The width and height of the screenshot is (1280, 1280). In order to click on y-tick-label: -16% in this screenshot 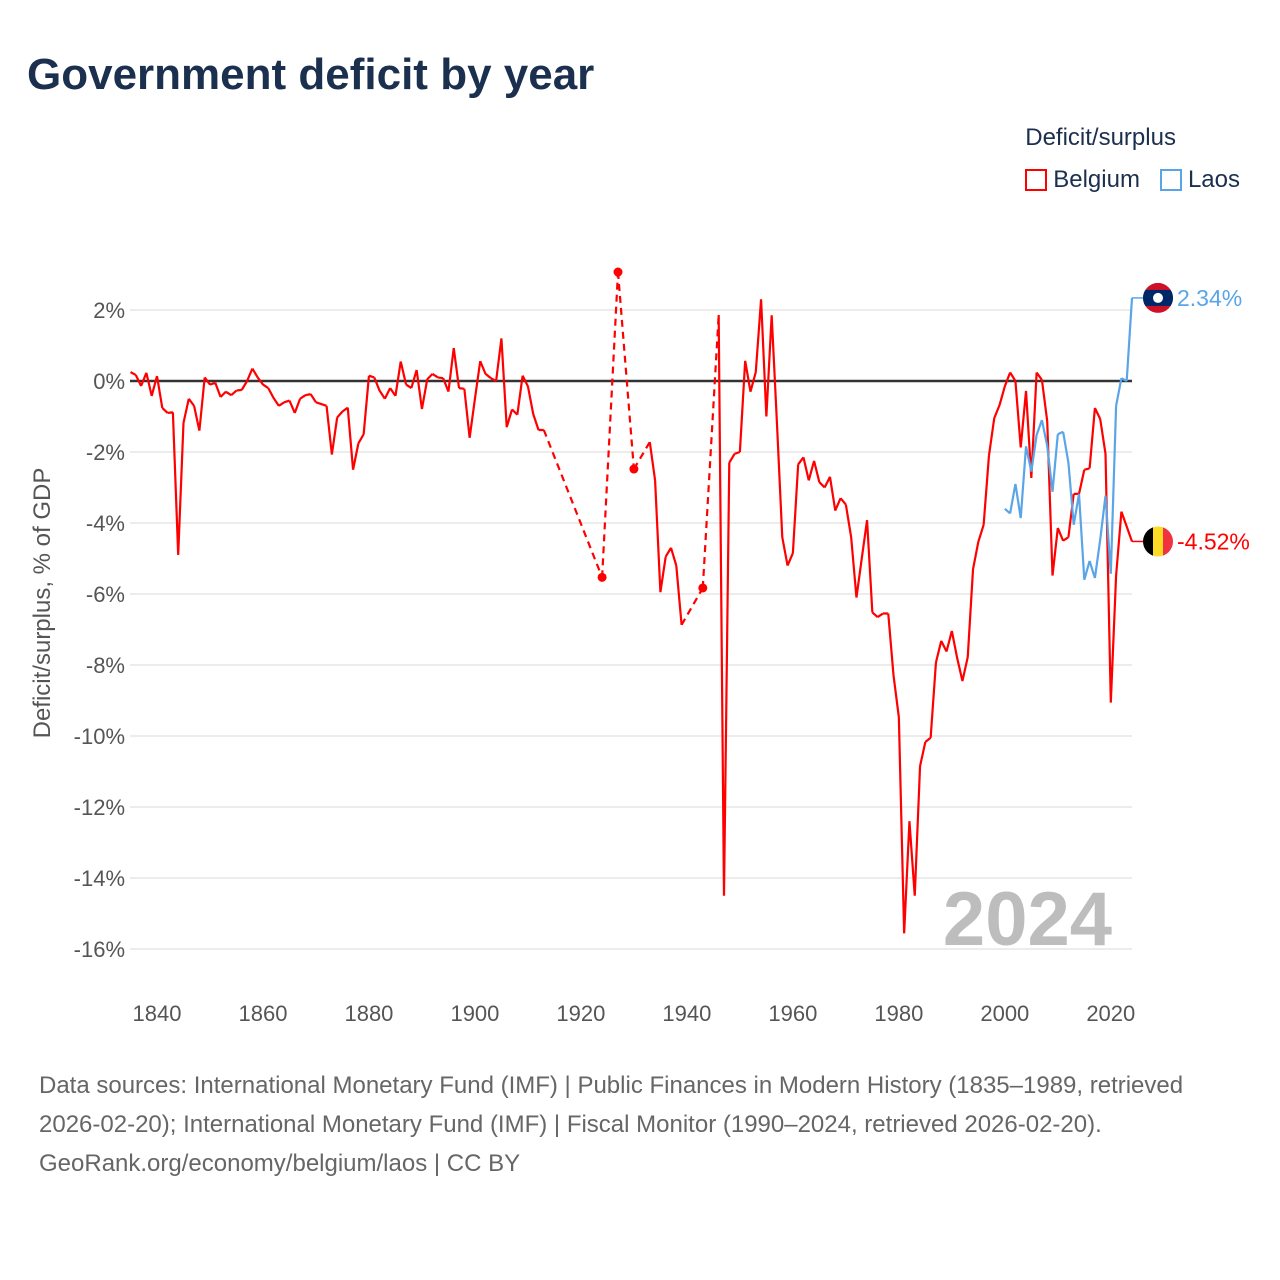, I will do `click(99, 949)`.